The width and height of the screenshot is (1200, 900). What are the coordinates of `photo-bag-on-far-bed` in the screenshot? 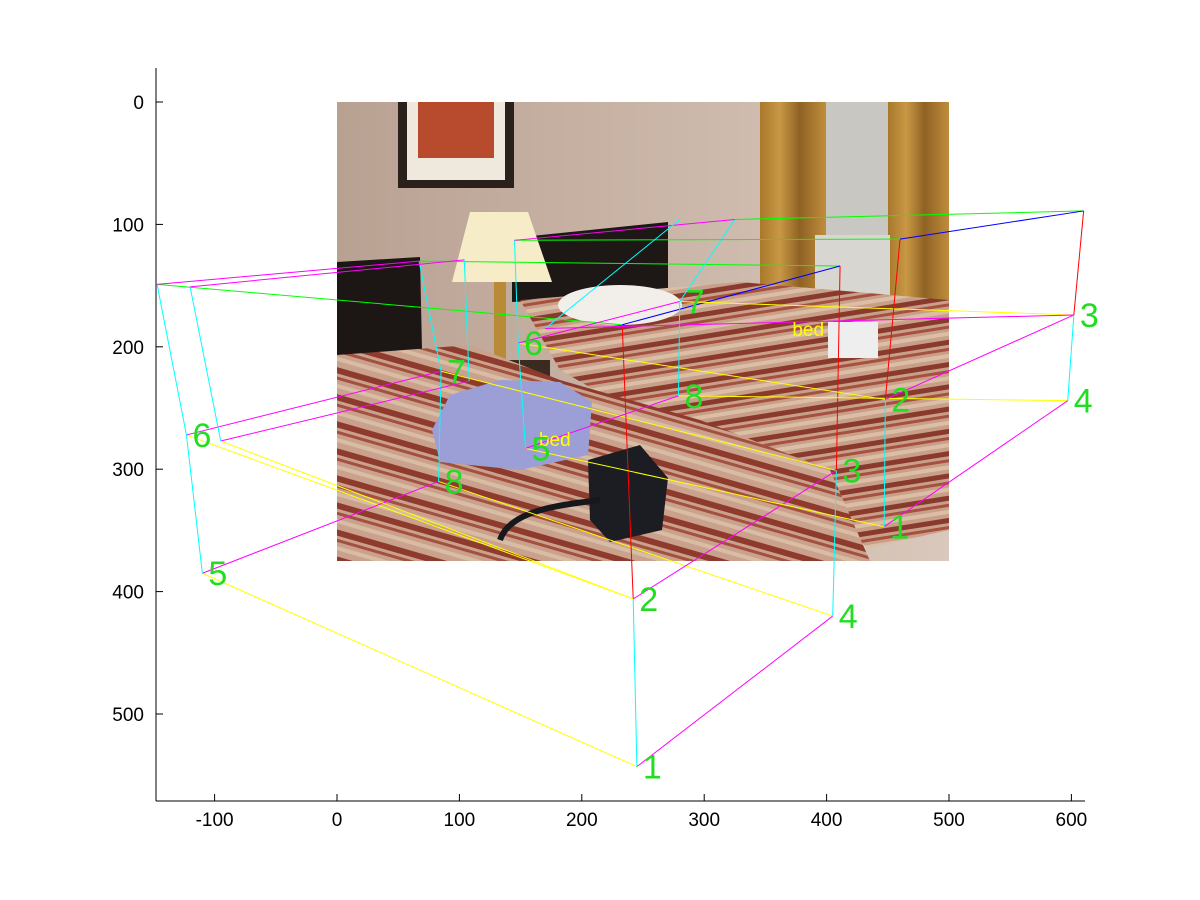 It's located at (853, 340).